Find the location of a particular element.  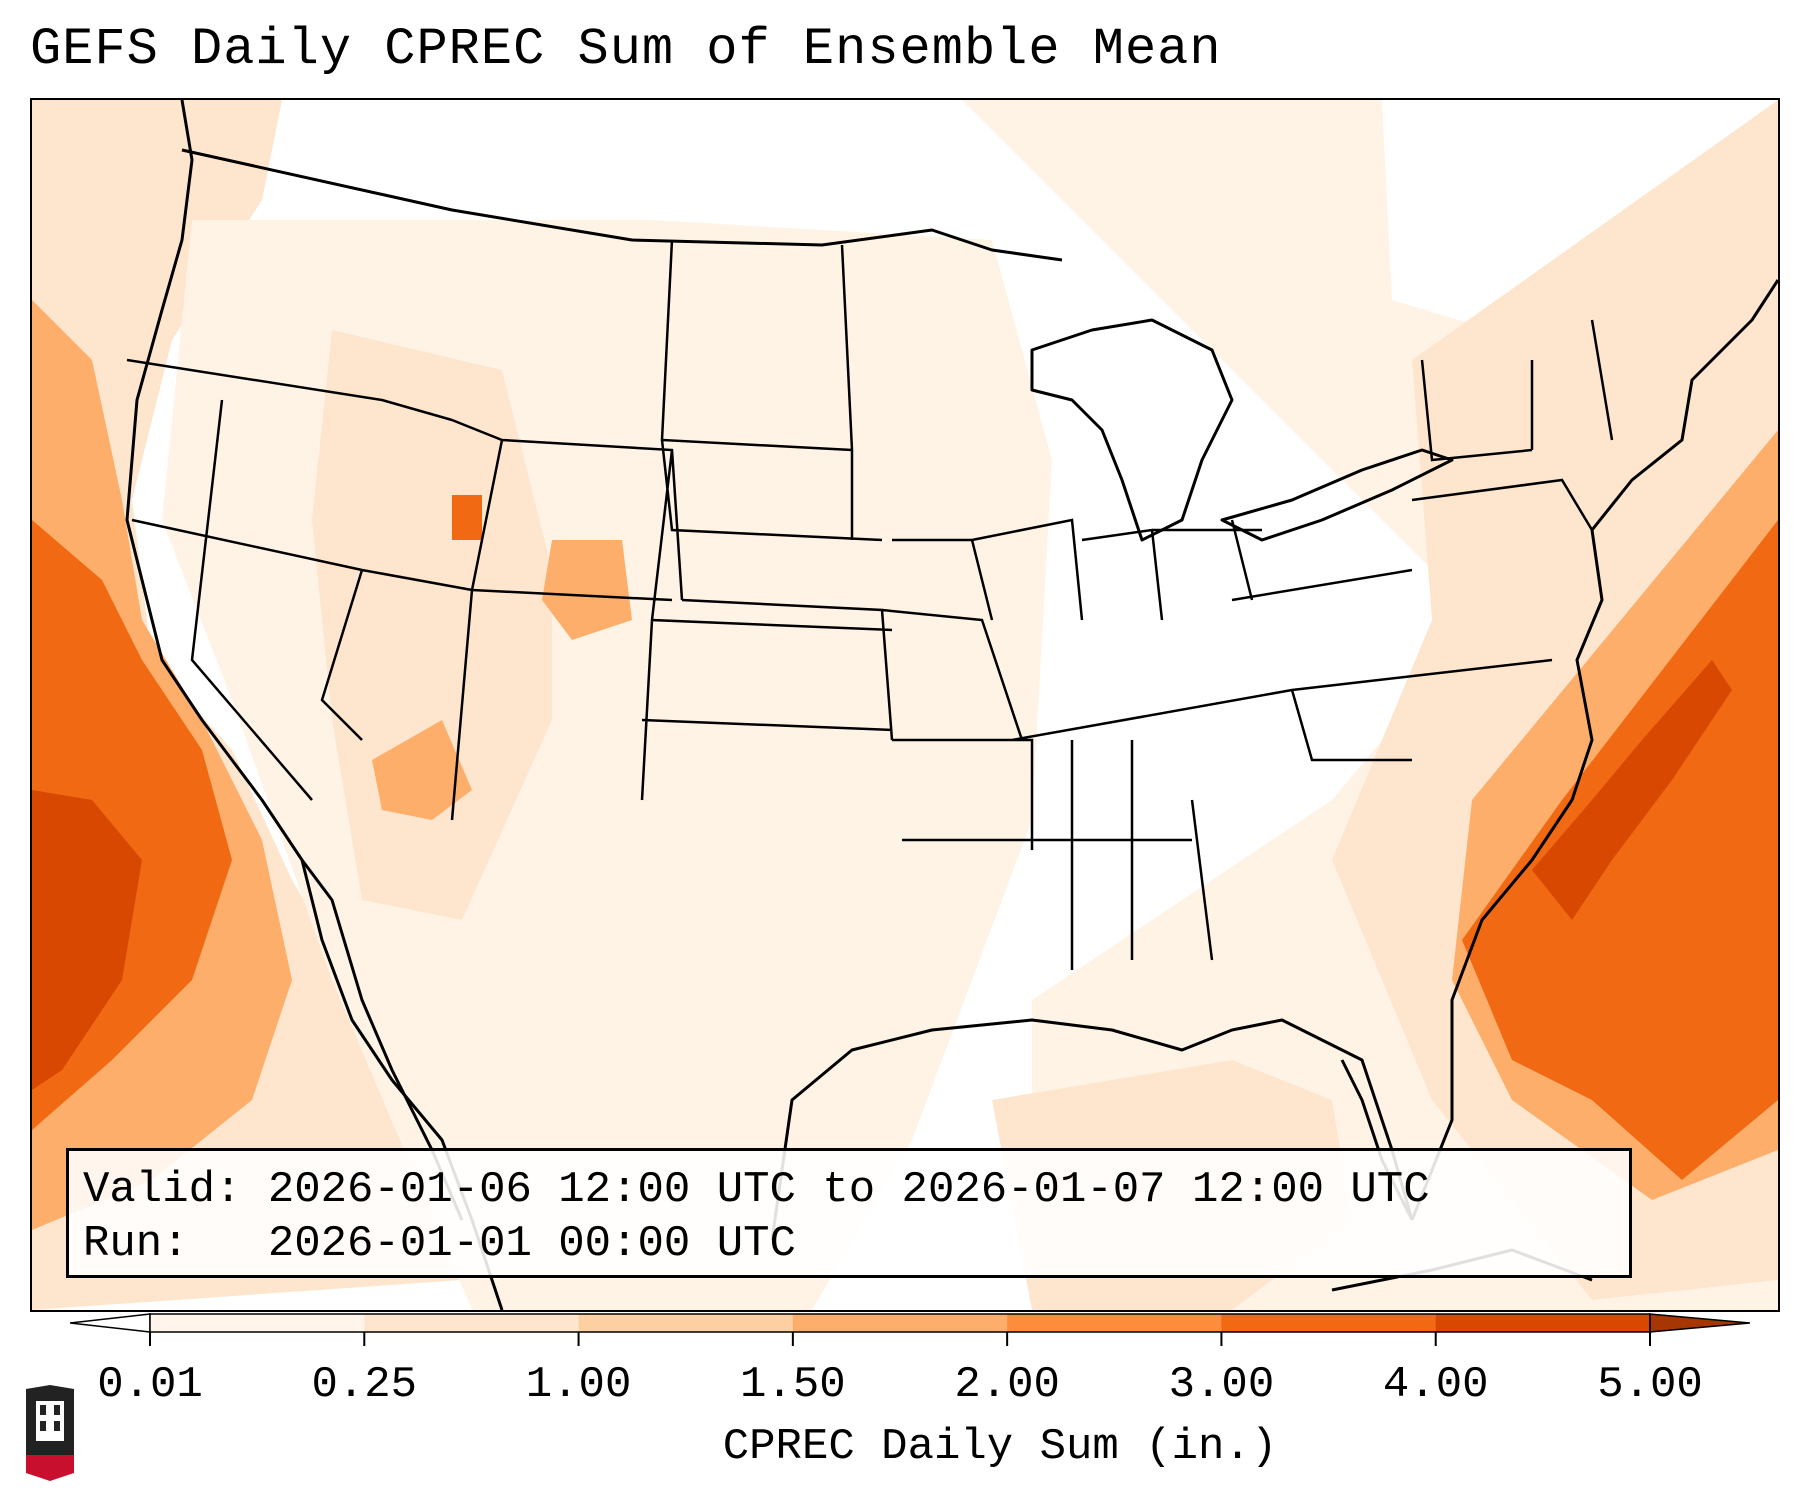

colorbar-tick-label: 1.50 is located at coordinates (793, 1385).